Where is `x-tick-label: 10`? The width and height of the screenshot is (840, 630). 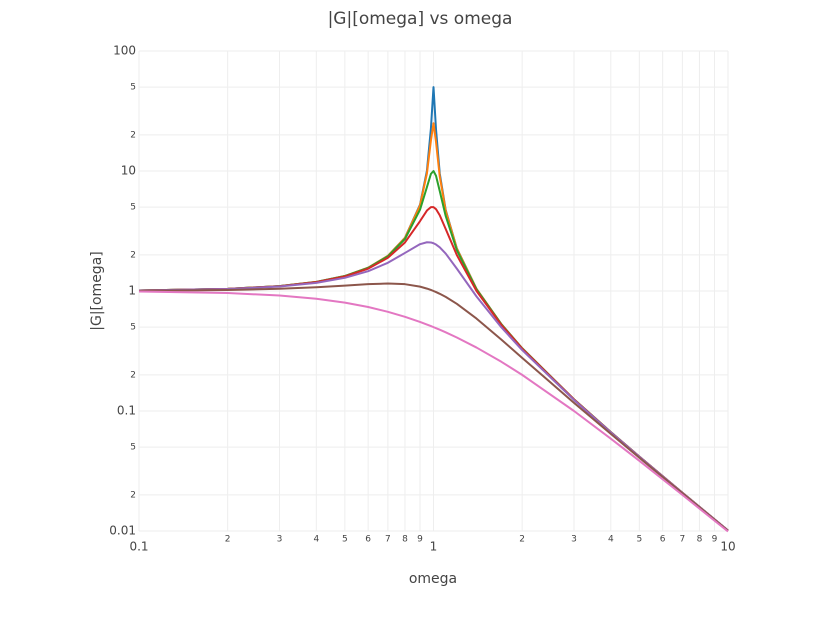 x-tick-label: 10 is located at coordinates (727, 547).